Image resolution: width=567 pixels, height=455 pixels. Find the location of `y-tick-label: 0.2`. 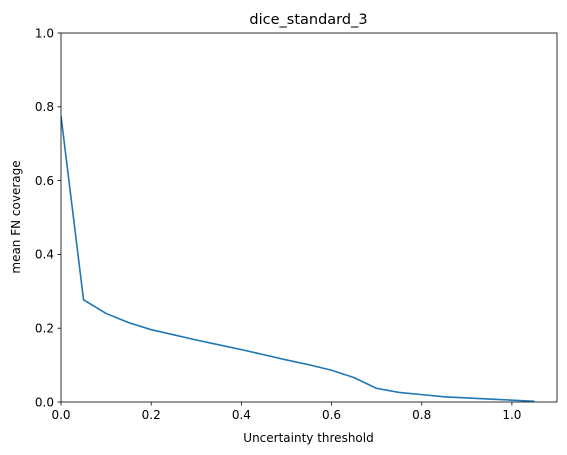

y-tick-label: 0.2 is located at coordinates (44, 329).